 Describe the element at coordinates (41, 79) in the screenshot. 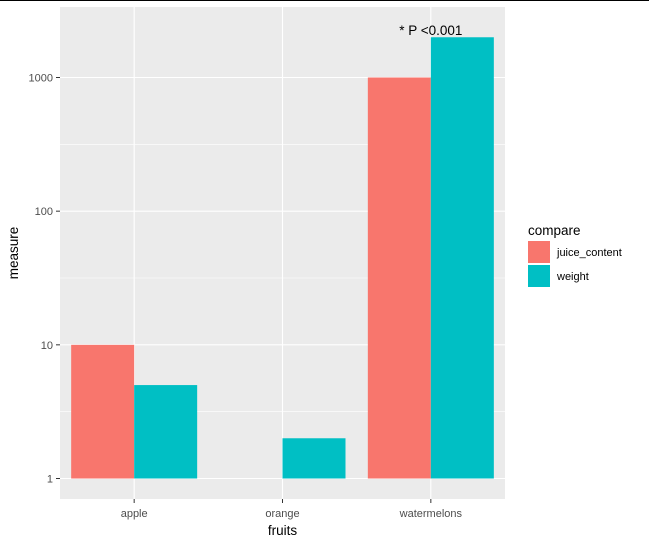

I see `y-tick-label: 1000` at that location.